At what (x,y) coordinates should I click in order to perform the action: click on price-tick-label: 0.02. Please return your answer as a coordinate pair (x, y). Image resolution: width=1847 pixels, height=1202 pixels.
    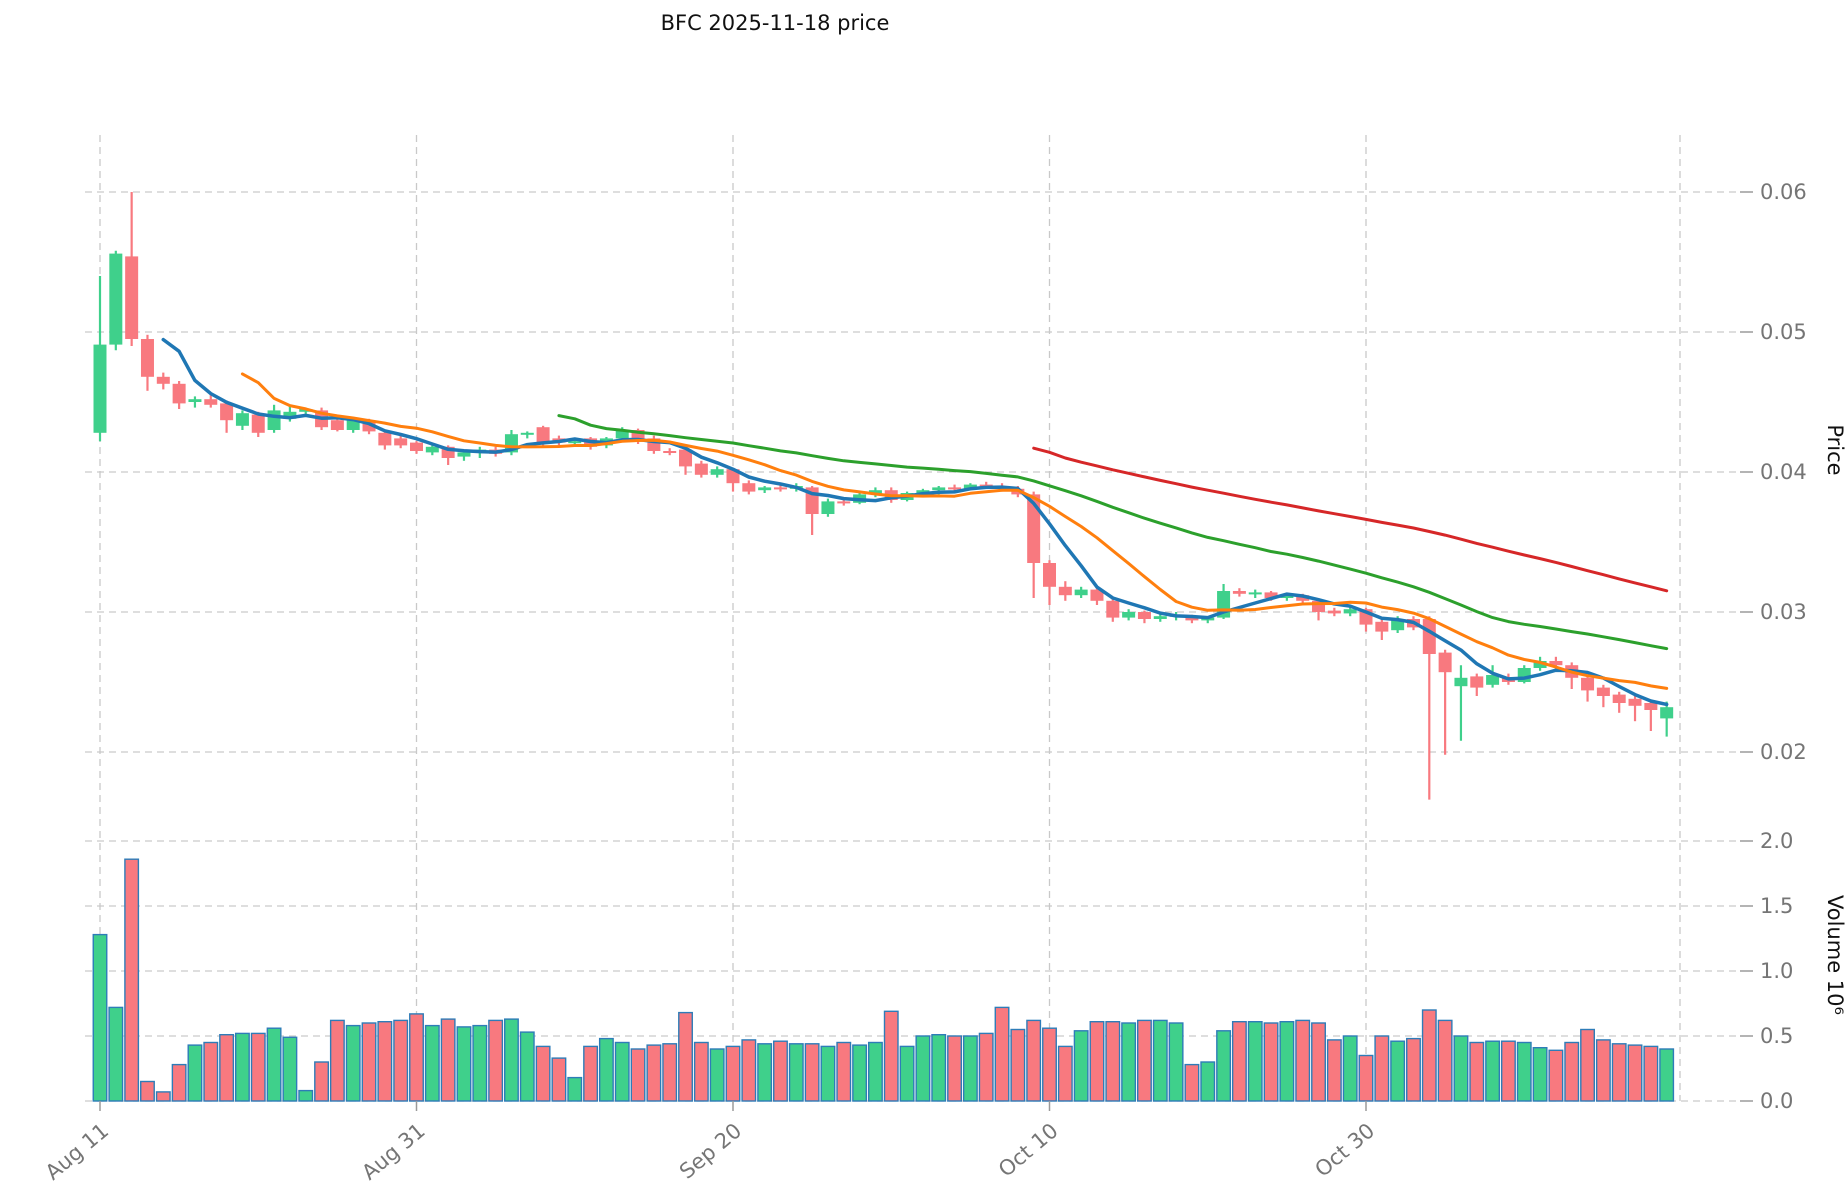
    Looking at the image, I should click on (1783, 752).